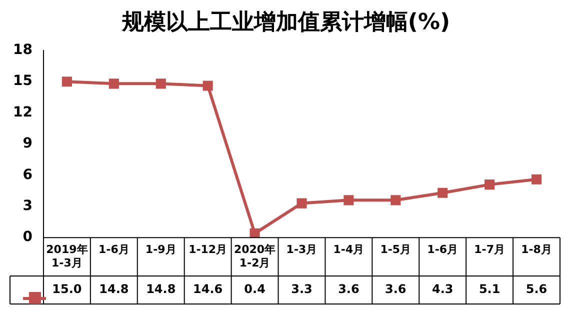 This screenshot has height=314, width=574. Describe the element at coordinates (348, 249) in the screenshot. I see `x-tick-label: 1-4月` at that location.